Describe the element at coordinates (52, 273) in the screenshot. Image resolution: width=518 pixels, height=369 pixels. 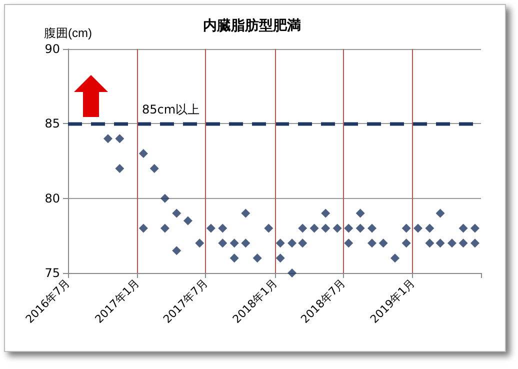
I see `y-tick-label: 75` at that location.